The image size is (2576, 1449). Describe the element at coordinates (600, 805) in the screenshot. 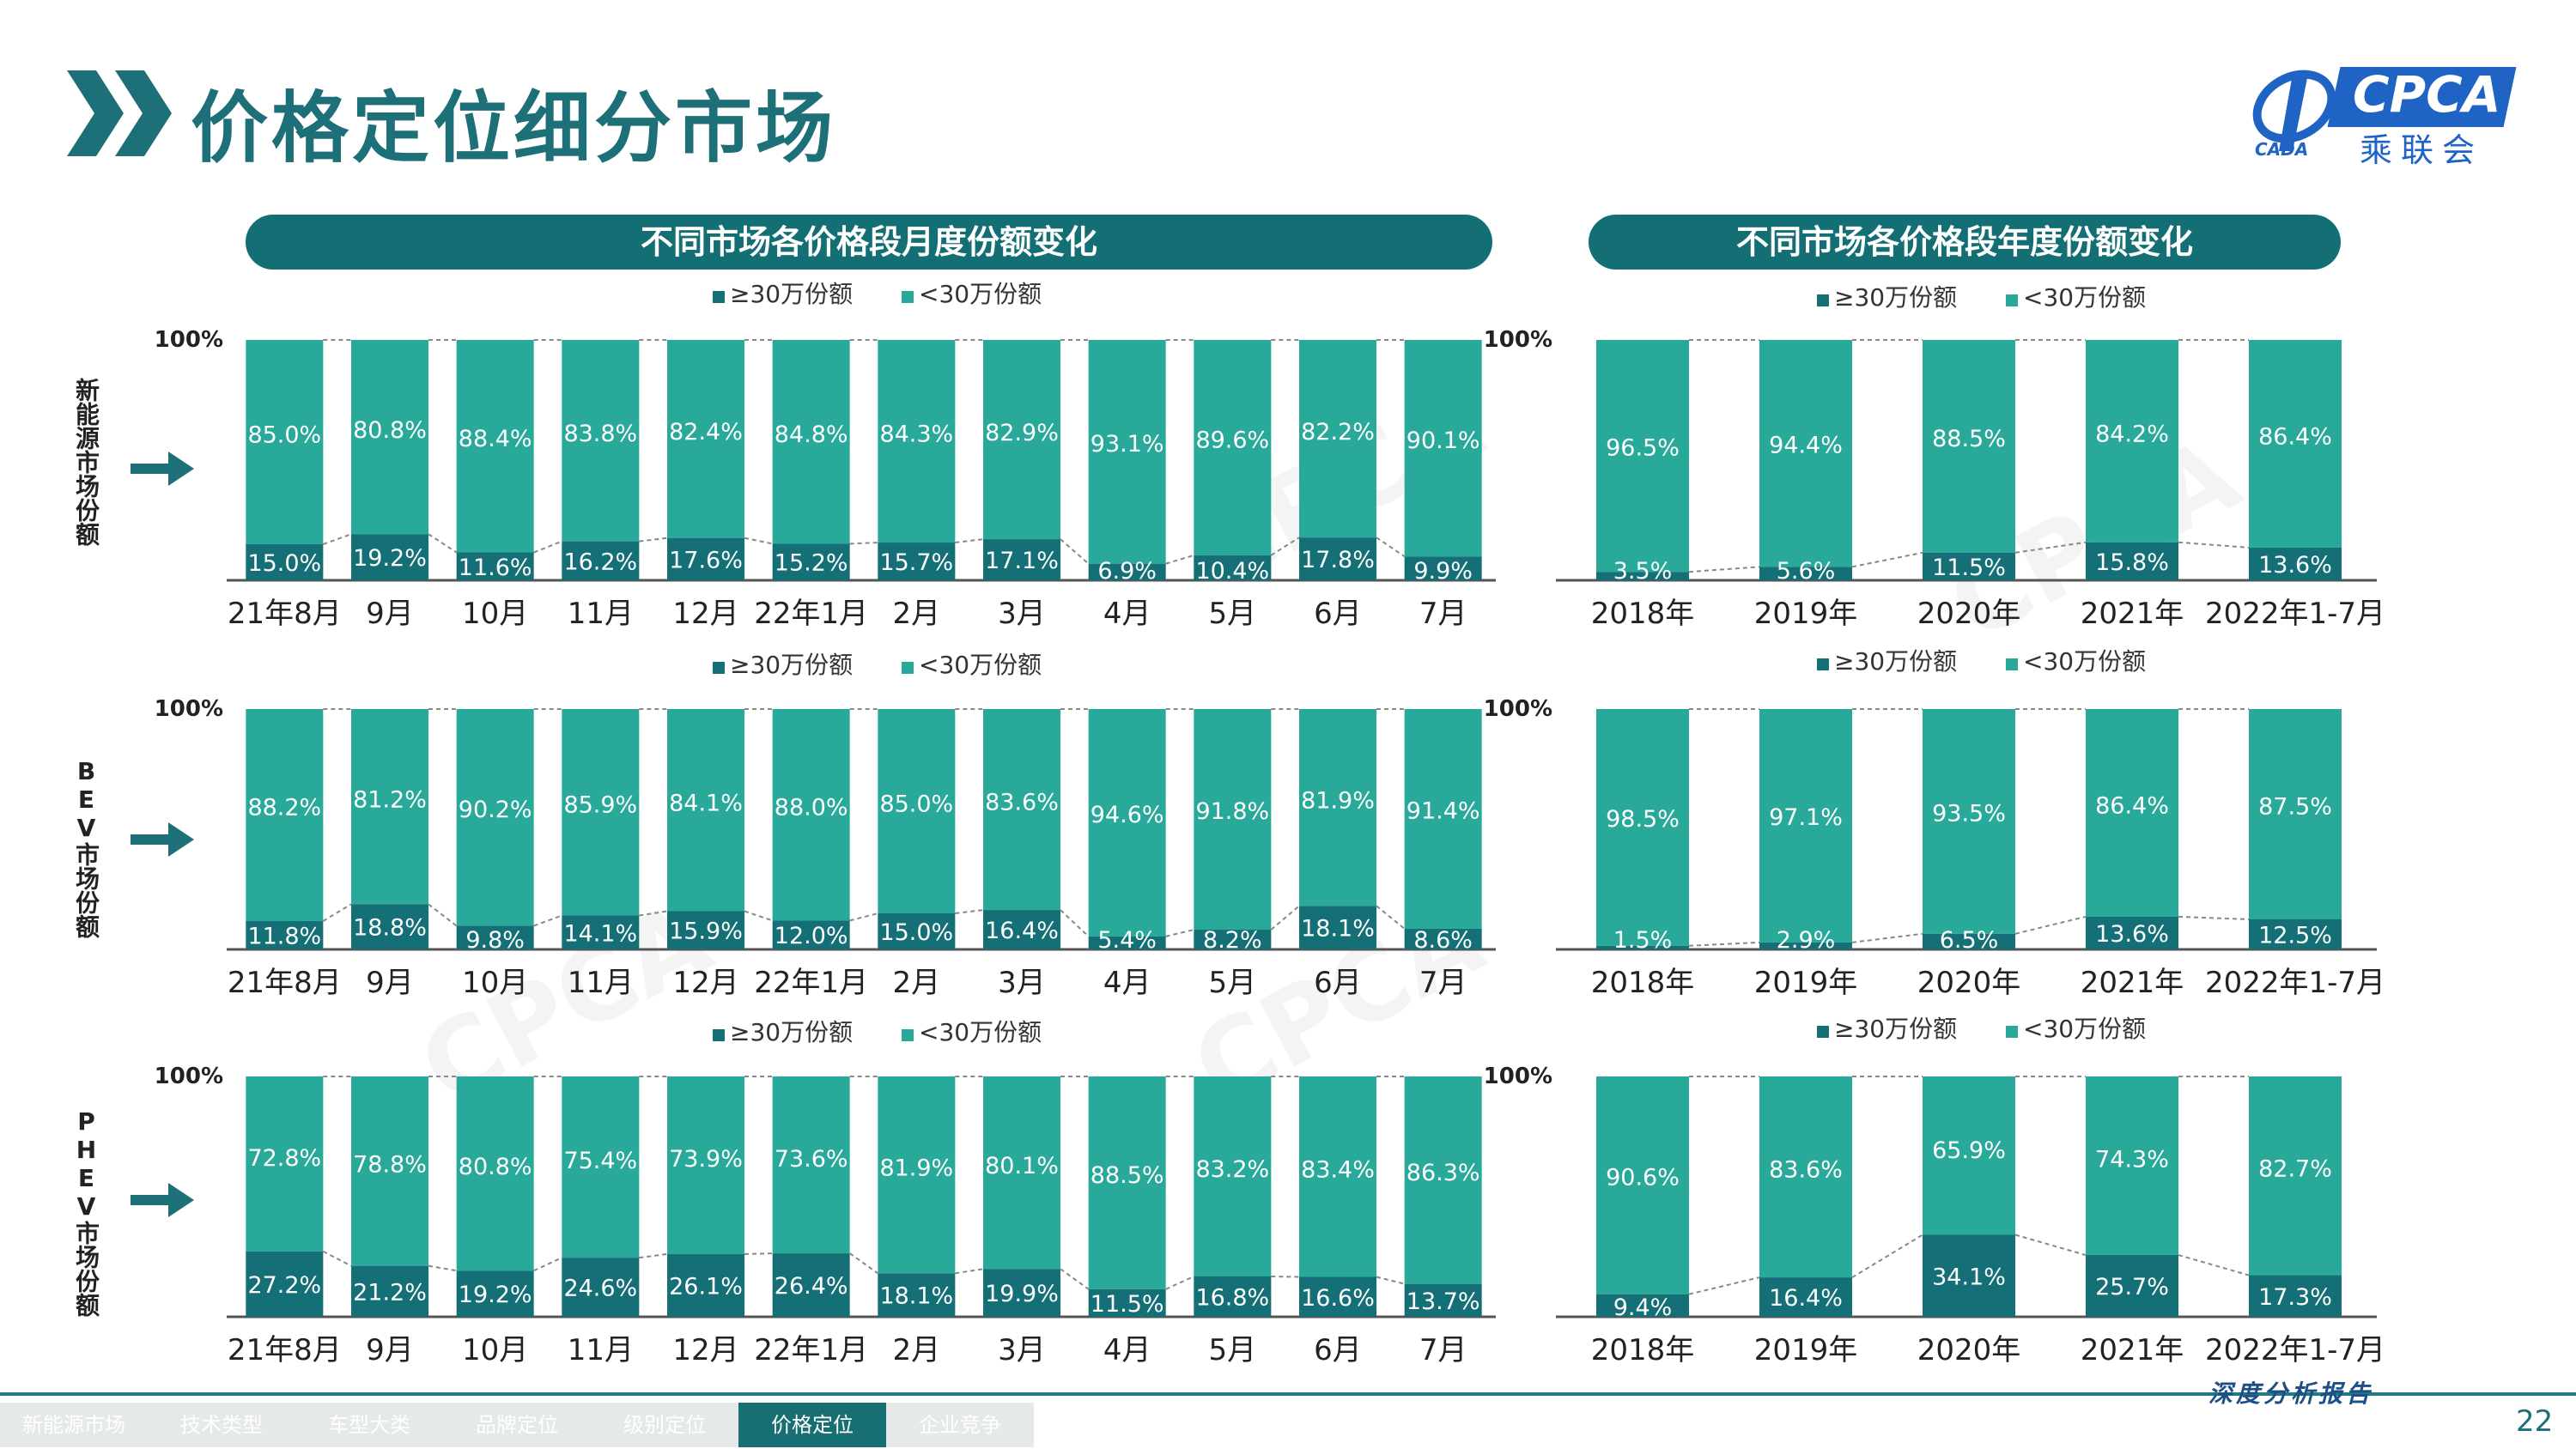

I see `data-label-low: 85.9%` at that location.